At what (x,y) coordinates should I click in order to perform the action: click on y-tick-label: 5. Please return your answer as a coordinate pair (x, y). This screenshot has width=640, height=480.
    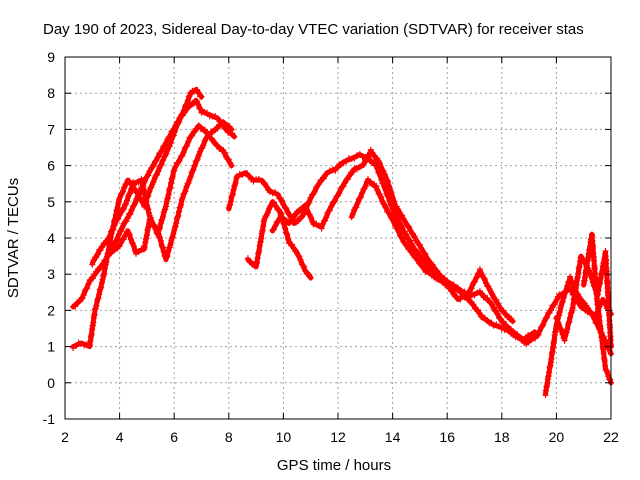
    Looking at the image, I should click on (51, 202).